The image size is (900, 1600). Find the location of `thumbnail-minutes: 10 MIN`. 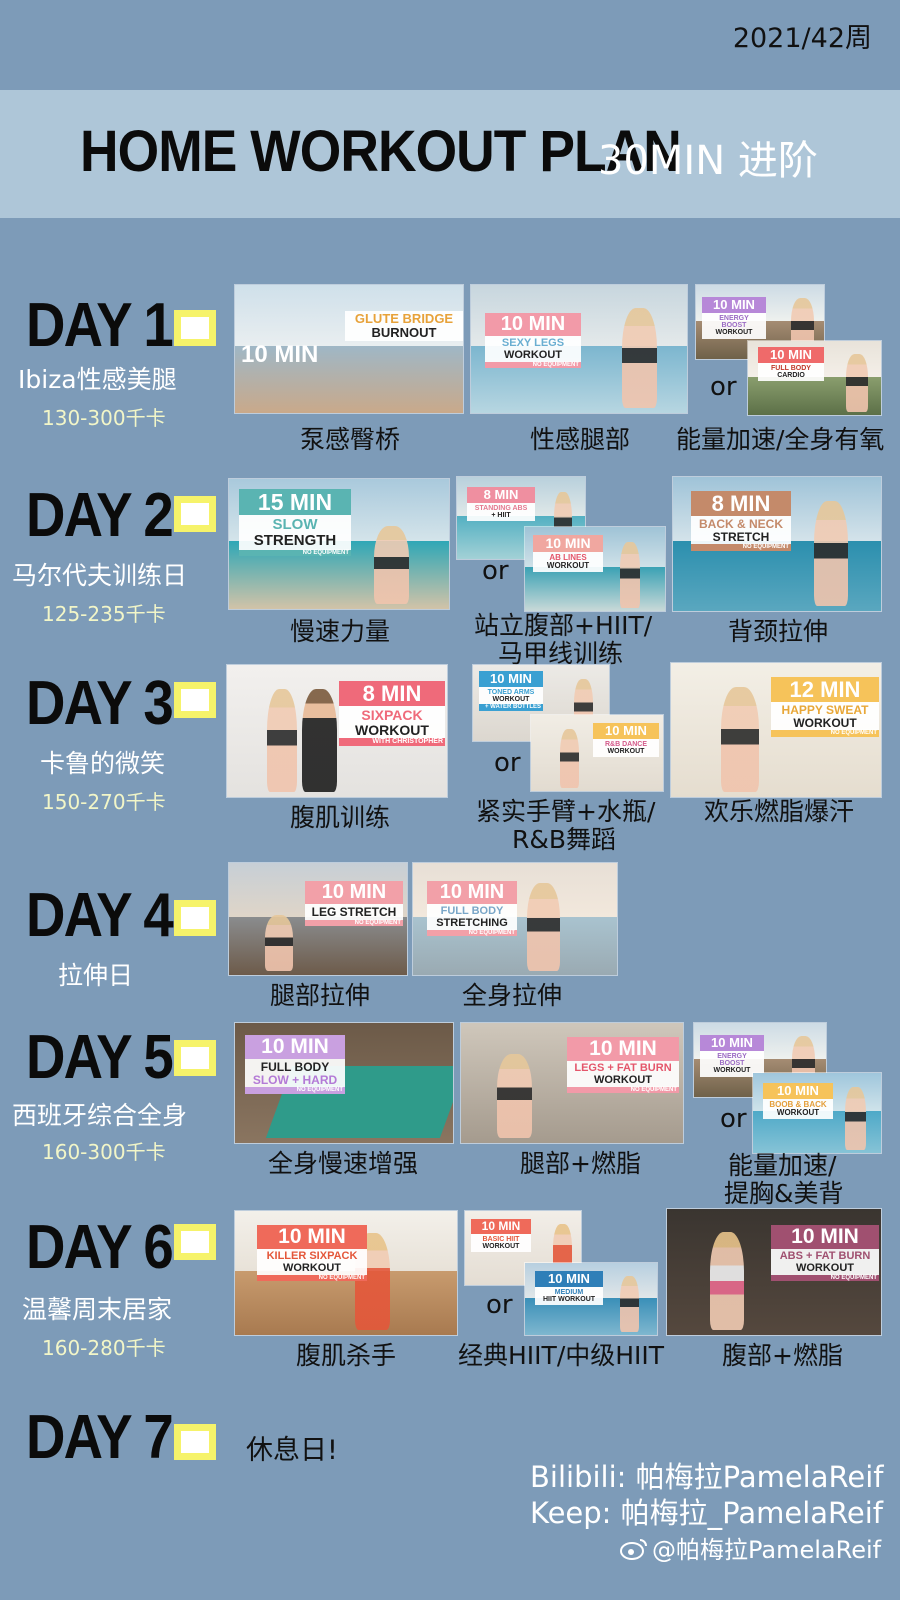

thumbnail-minutes: 10 MIN is located at coordinates (280, 354).